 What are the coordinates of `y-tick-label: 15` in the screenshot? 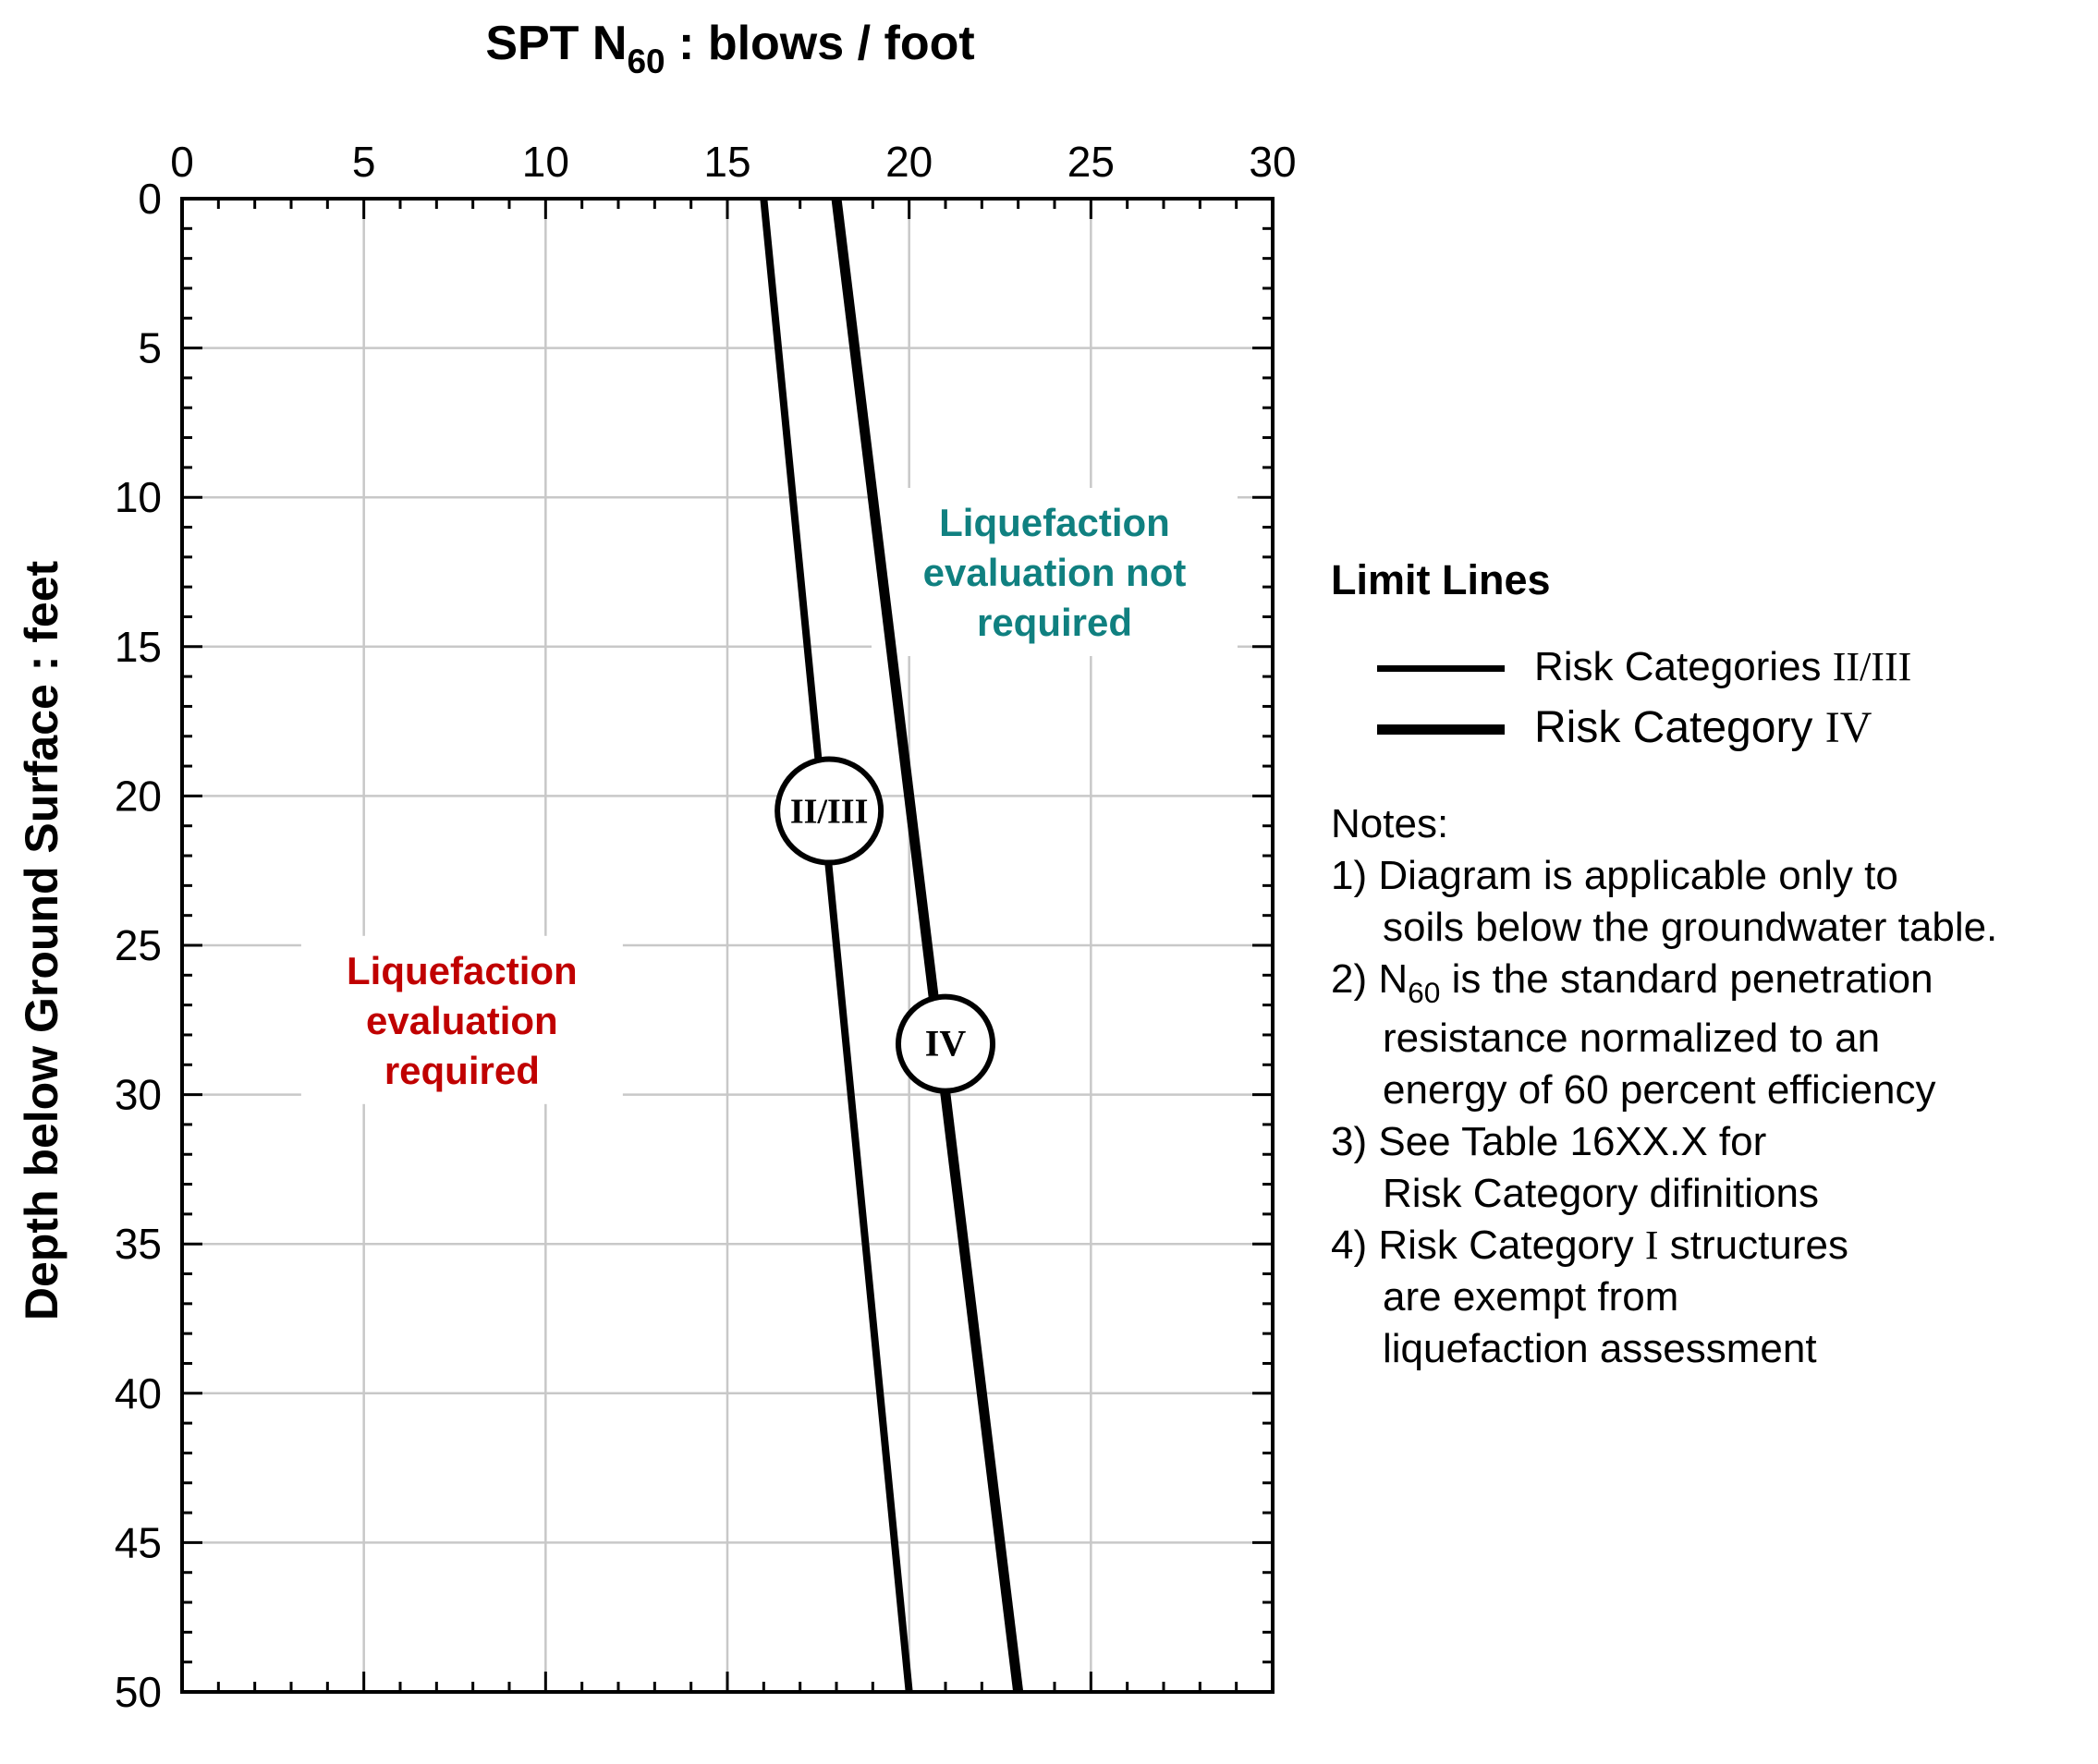 It's located at (138, 647).